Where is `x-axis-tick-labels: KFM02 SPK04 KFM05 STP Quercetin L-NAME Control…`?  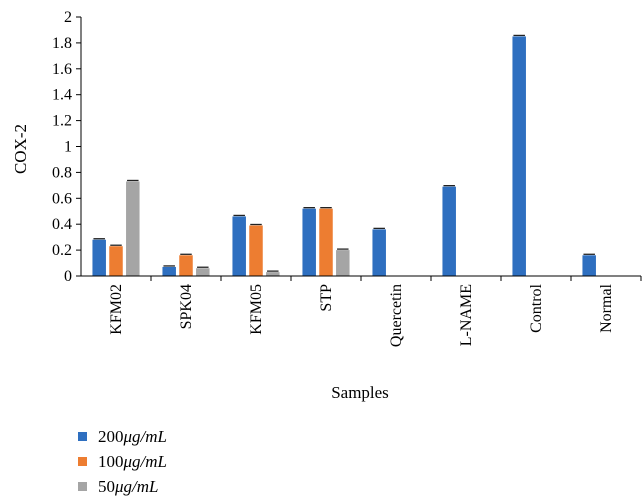
x-axis-tick-labels: KFM02 SPK04 KFM05 STP Quercetin L-NAME Control… is located at coordinates (361, 315).